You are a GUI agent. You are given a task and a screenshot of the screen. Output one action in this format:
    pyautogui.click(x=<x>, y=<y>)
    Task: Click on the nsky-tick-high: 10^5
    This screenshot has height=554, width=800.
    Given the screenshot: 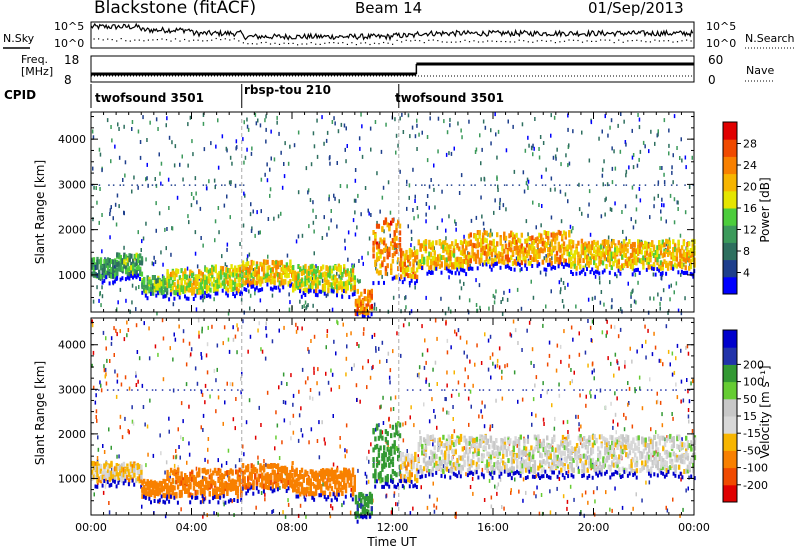 What is the action you would take?
    pyautogui.click(x=69, y=26)
    